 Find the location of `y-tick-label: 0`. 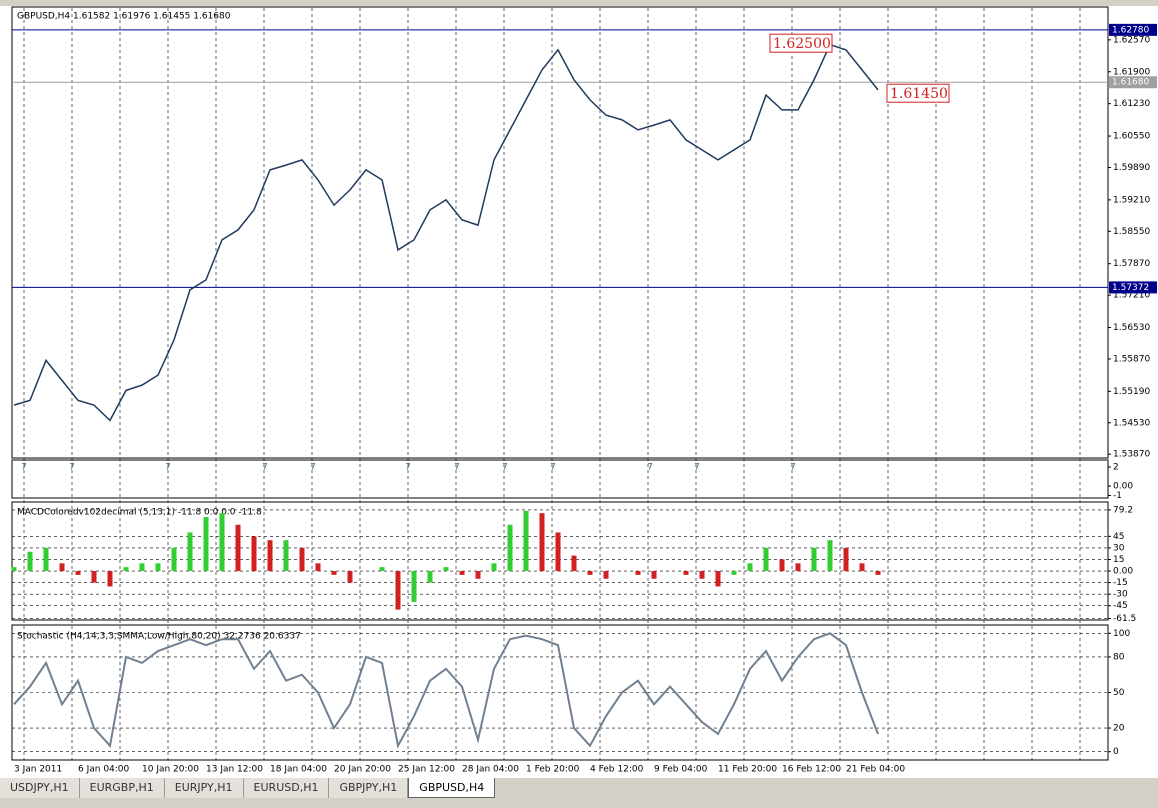

y-tick-label: 0 is located at coordinates (1116, 752).